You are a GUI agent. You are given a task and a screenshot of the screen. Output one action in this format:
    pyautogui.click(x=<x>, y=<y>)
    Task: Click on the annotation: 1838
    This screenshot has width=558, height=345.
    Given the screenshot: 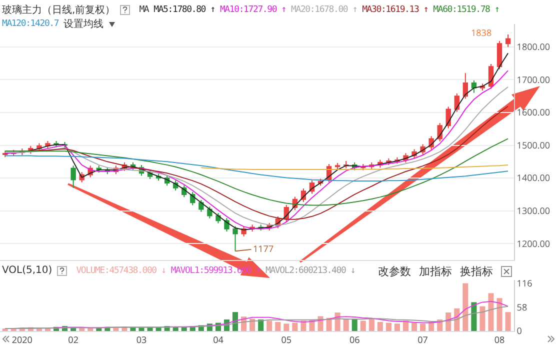 What is the action you would take?
    pyautogui.click(x=481, y=32)
    